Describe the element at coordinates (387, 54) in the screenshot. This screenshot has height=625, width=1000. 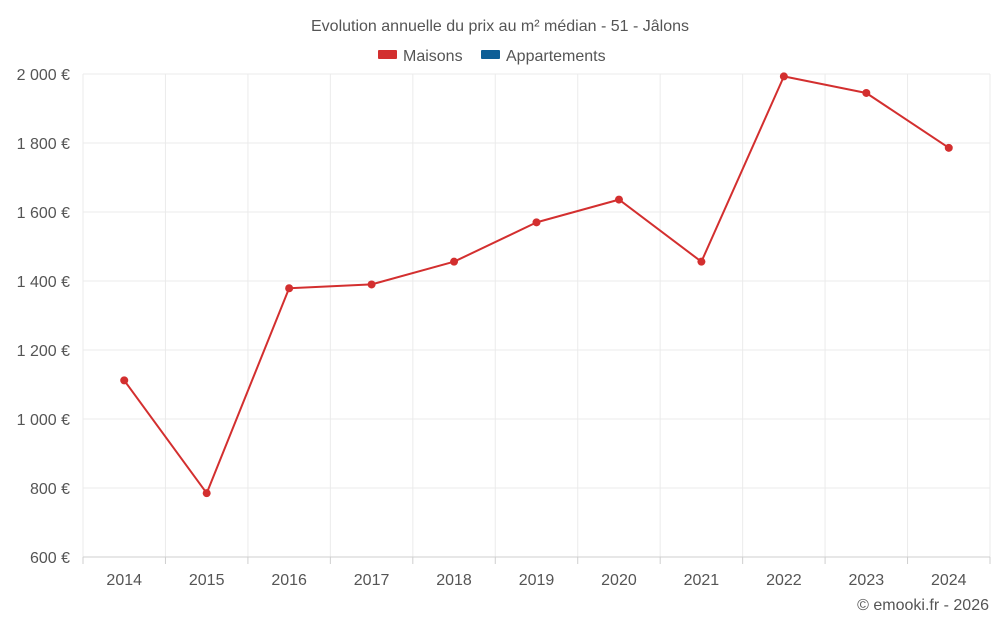
I see `legend-swatch-maisons` at that location.